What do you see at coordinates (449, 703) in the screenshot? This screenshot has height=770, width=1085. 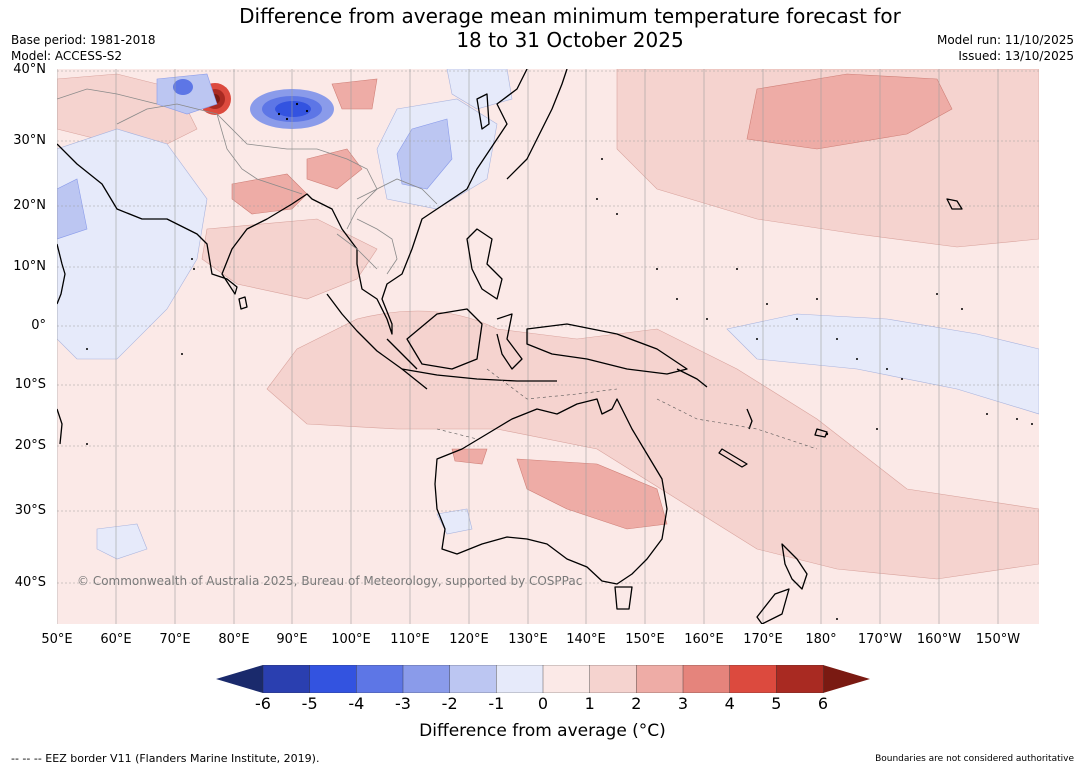 I see `colorbar-tick: -2` at bounding box center [449, 703].